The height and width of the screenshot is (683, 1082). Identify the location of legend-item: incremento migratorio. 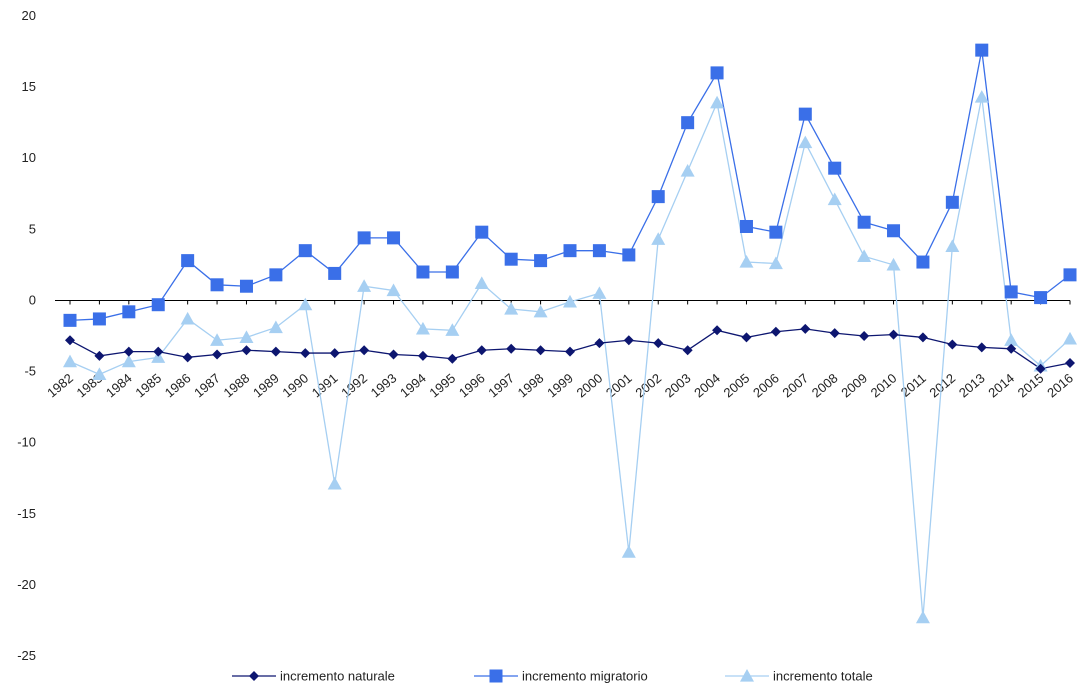
(561, 676).